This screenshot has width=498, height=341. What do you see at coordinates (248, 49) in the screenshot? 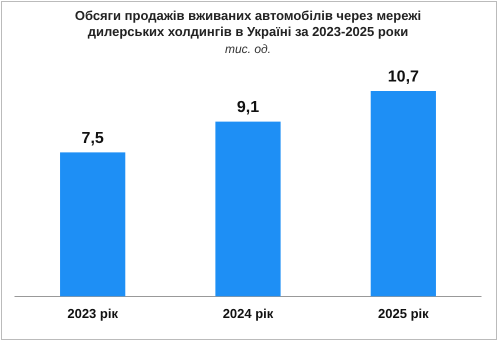
I see `chart-subtitle: тис. од.` at bounding box center [248, 49].